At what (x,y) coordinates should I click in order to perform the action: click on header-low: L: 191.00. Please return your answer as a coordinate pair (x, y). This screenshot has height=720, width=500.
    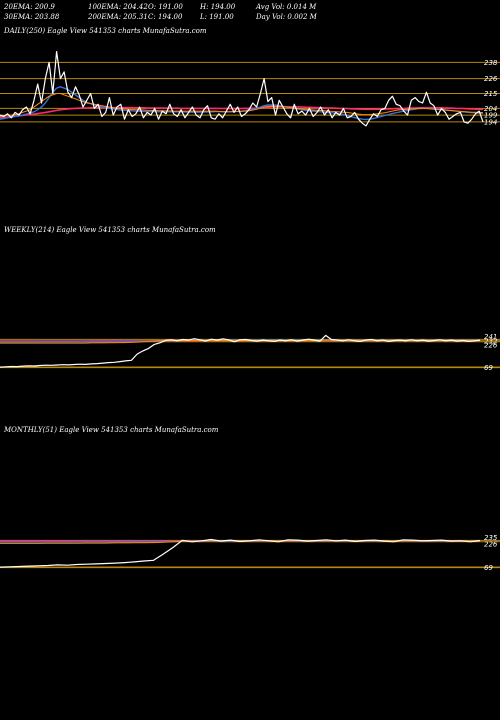
    Looking at the image, I should click on (217, 17).